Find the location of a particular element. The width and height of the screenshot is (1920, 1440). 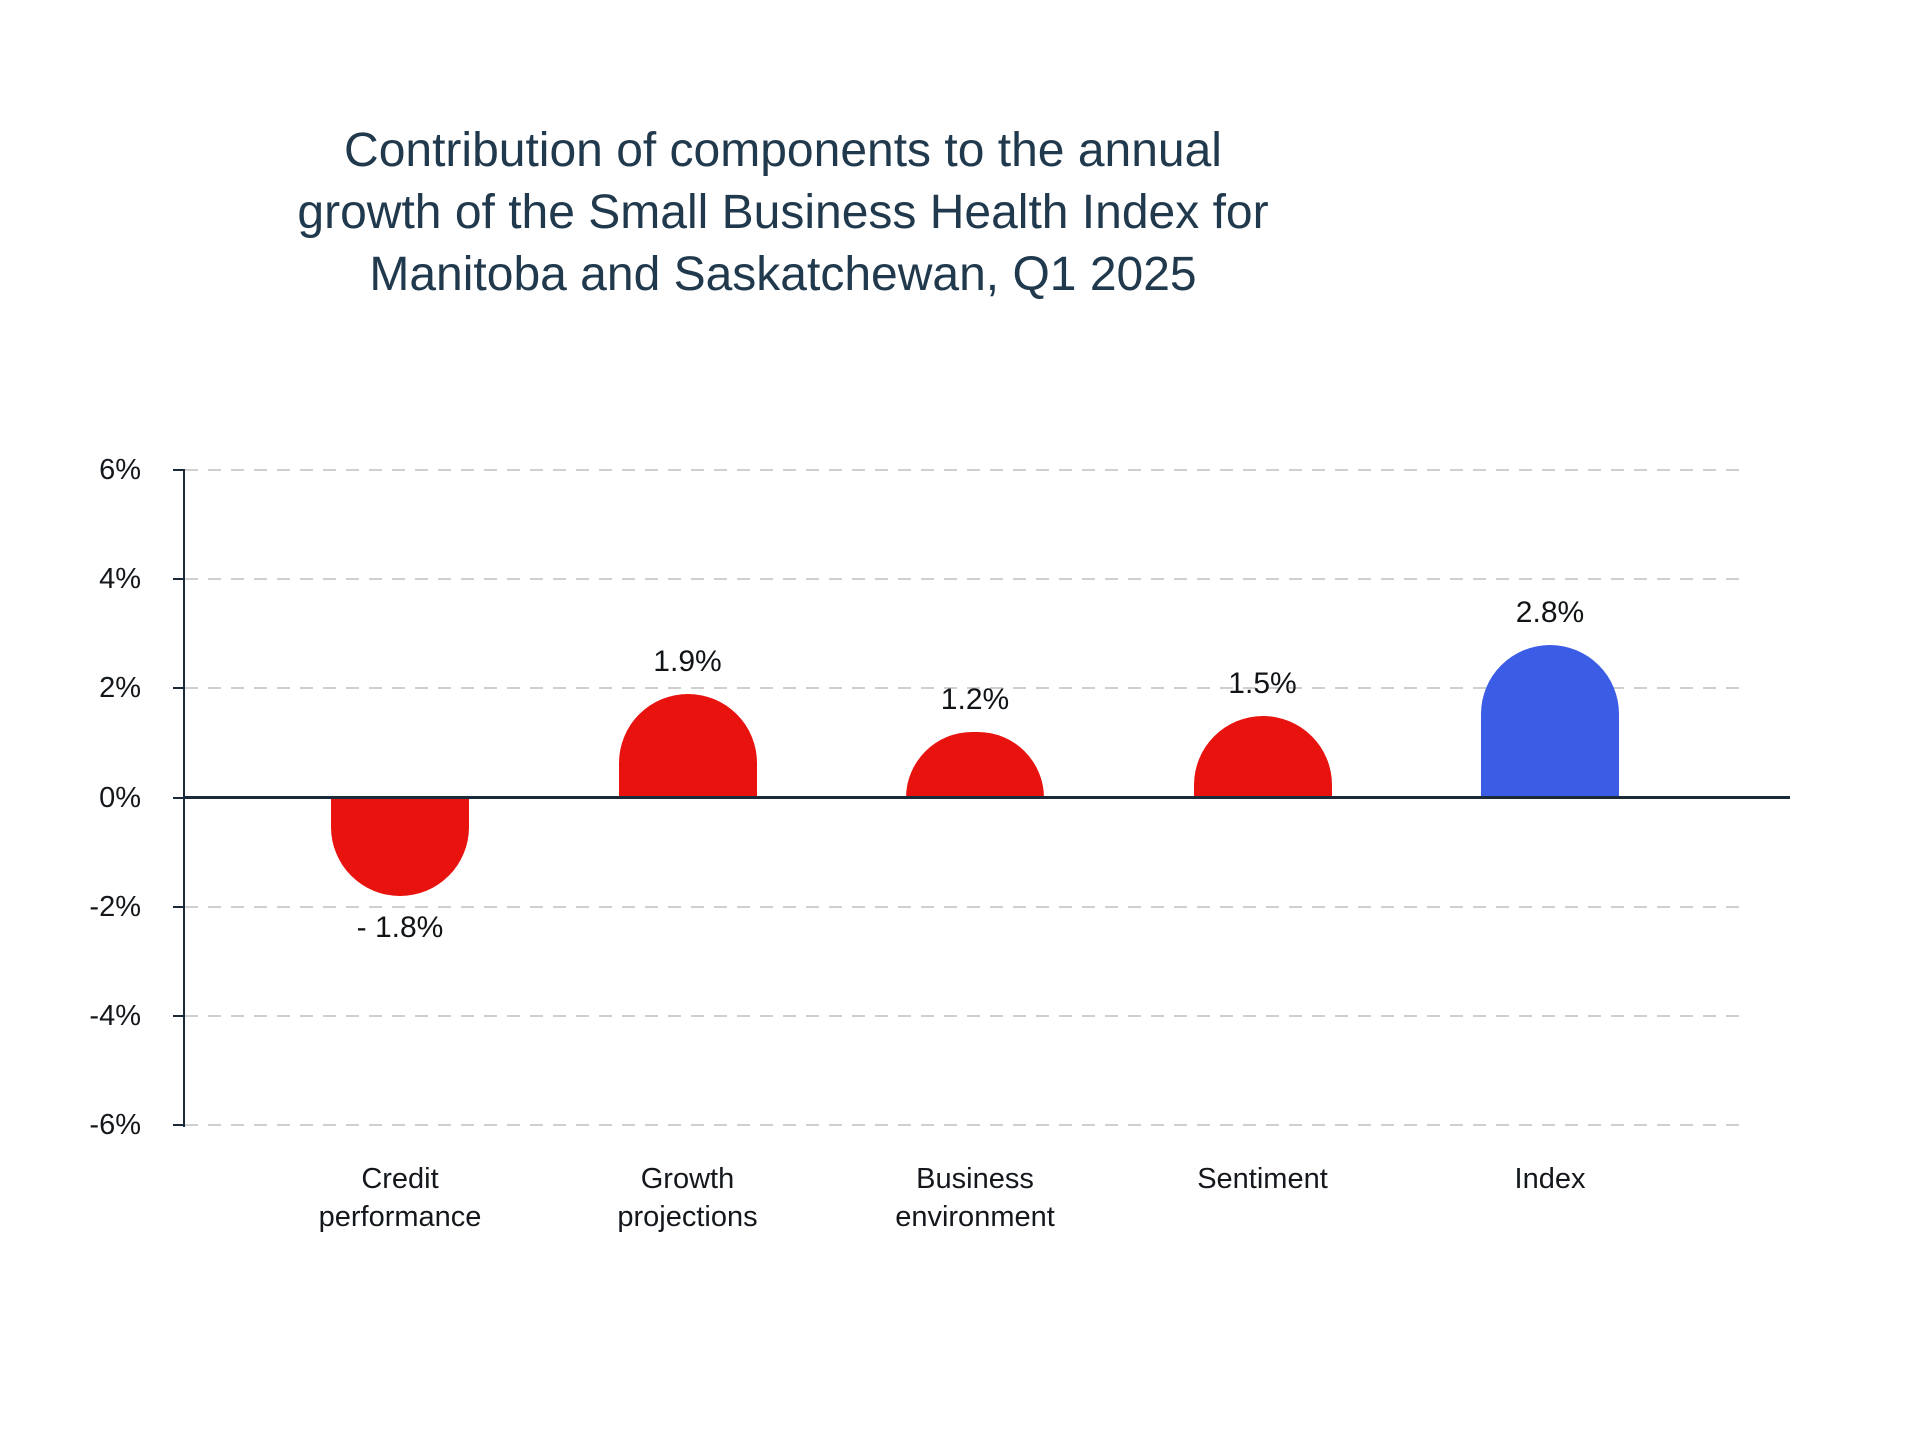

y-axis-label: -6% is located at coordinates (115, 1125).